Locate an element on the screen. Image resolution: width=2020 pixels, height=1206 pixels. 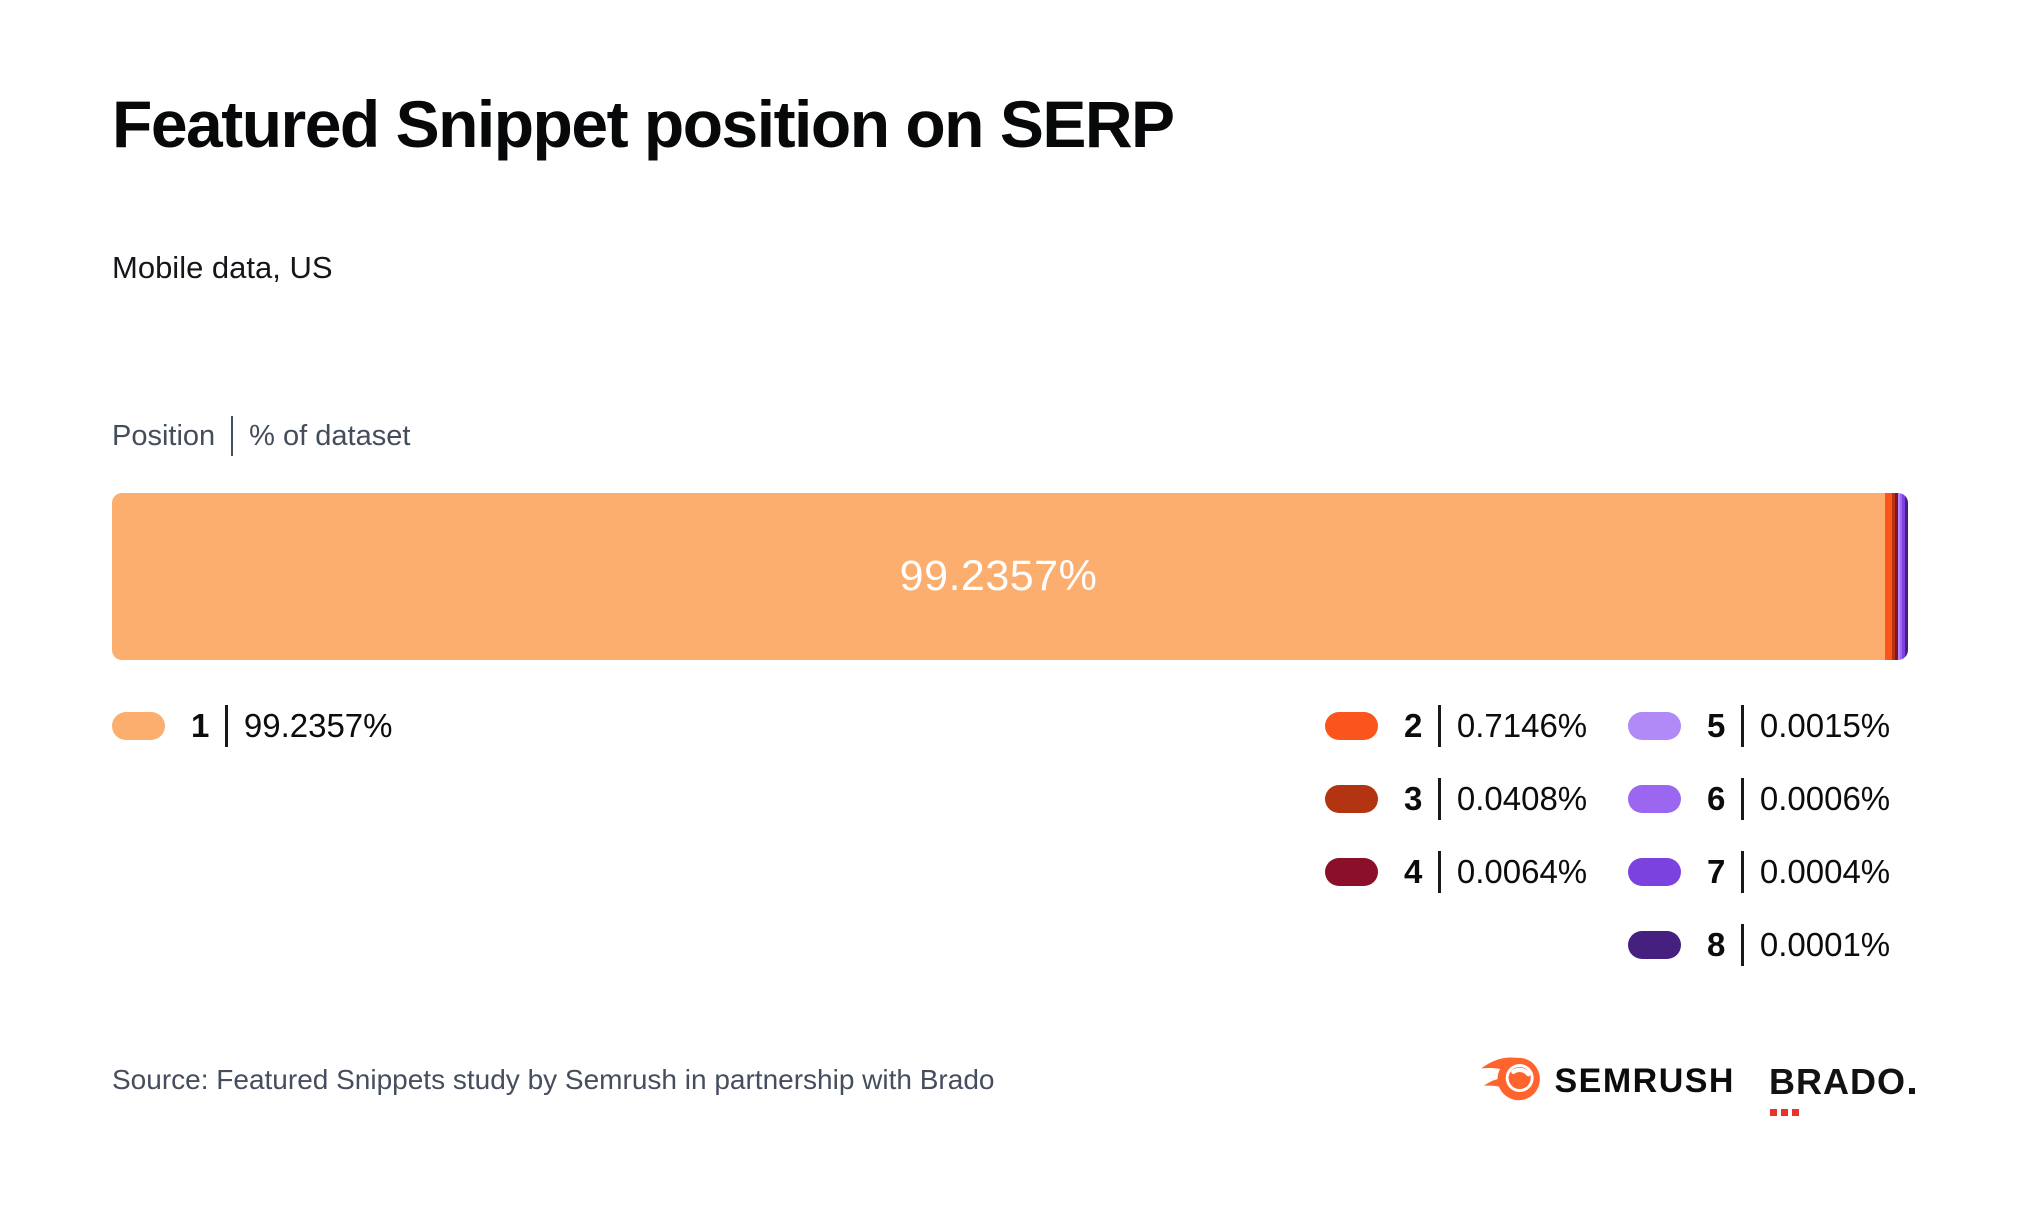
brado-logo: BRADO is located at coordinates (1842, 1088).